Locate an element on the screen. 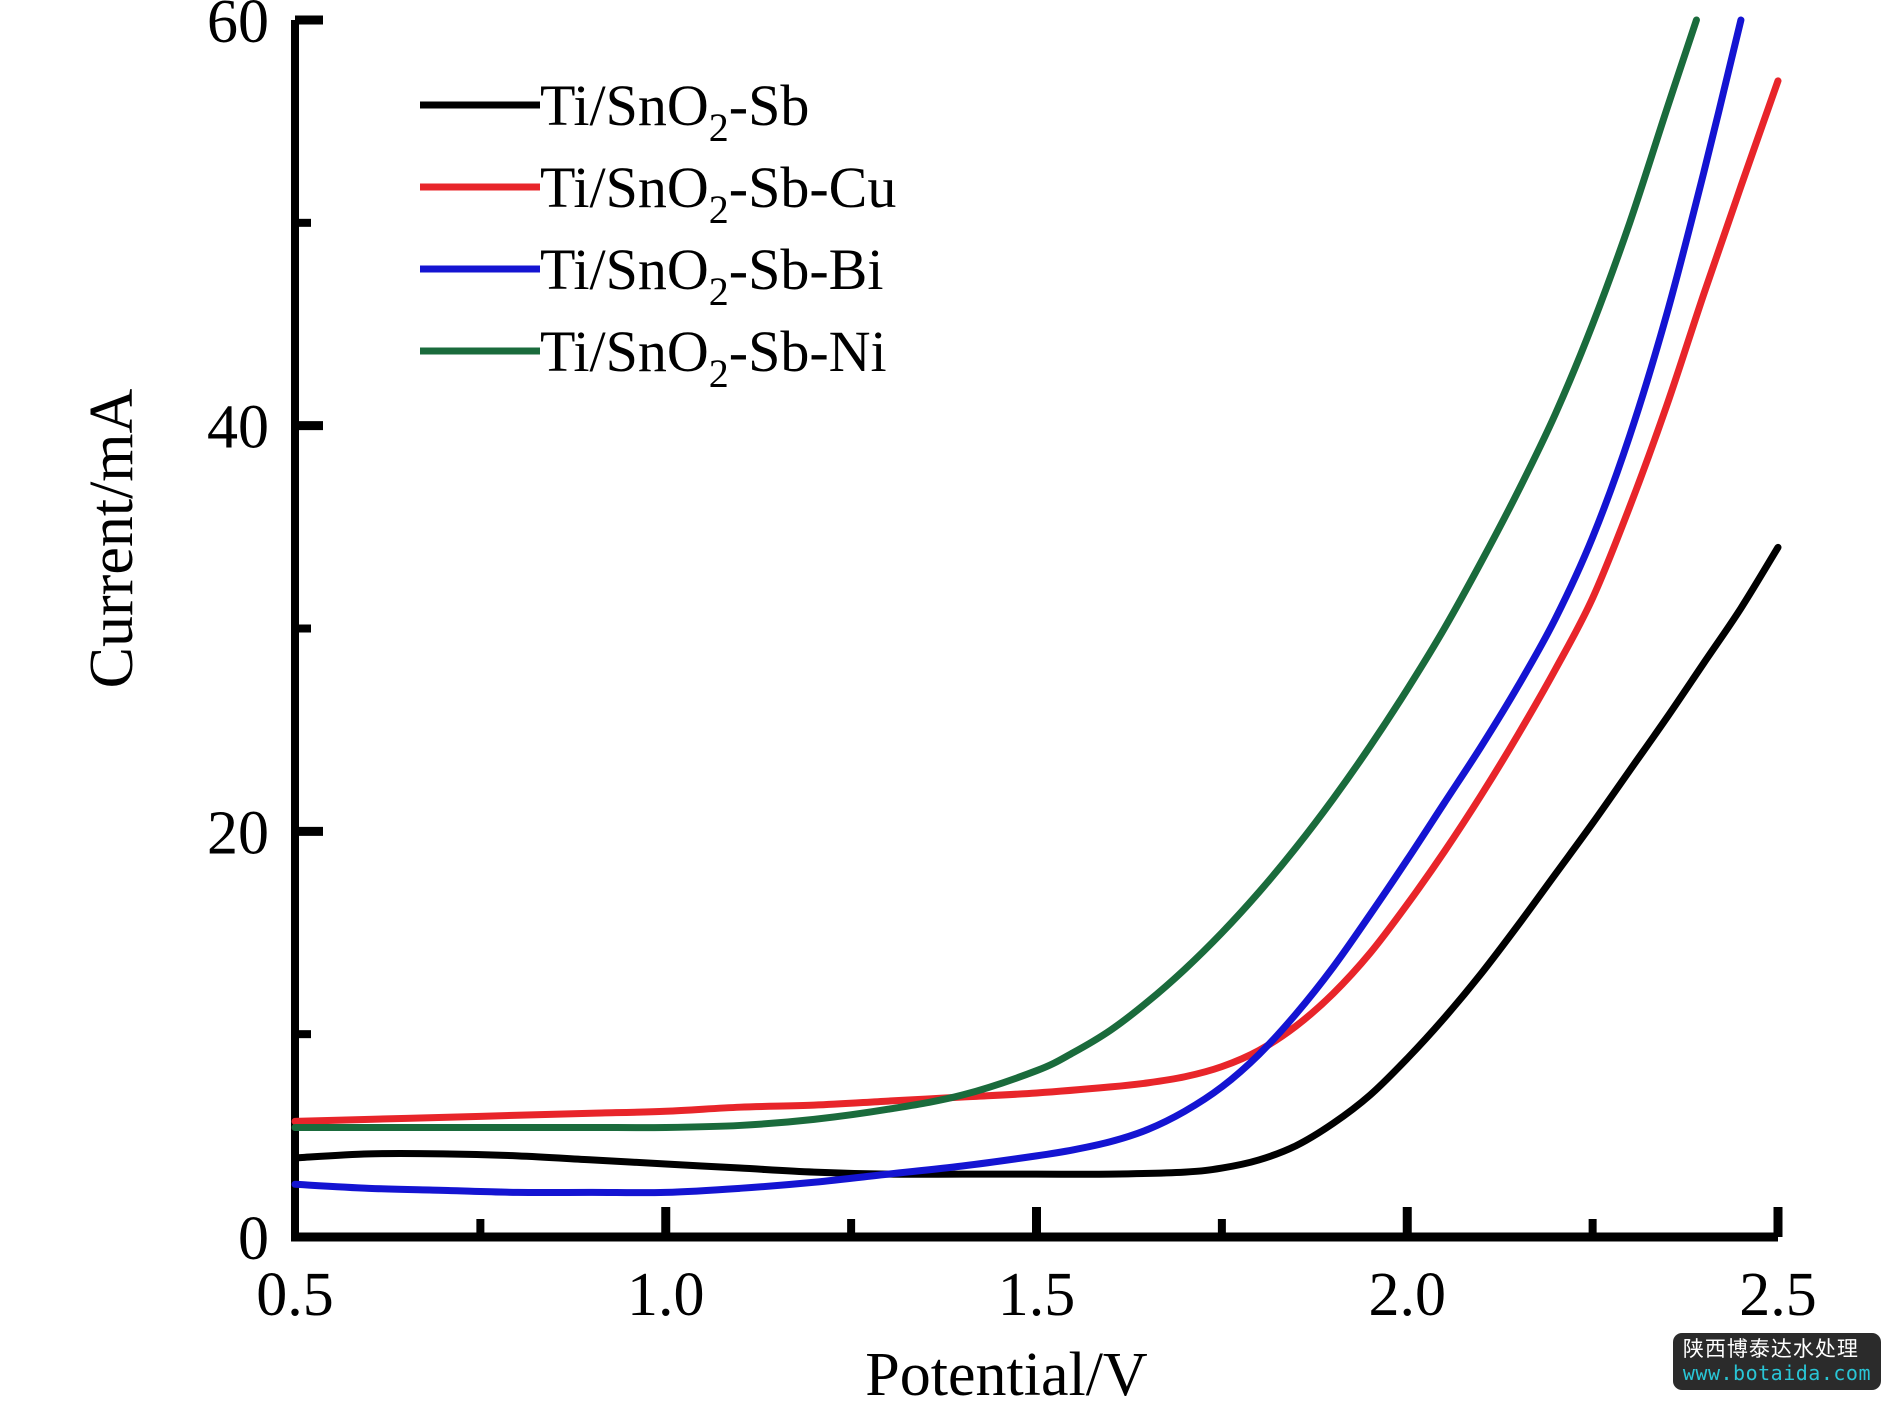 This screenshot has height=1412, width=1887. y-axis-title: Current/mA is located at coordinates (112, 538).